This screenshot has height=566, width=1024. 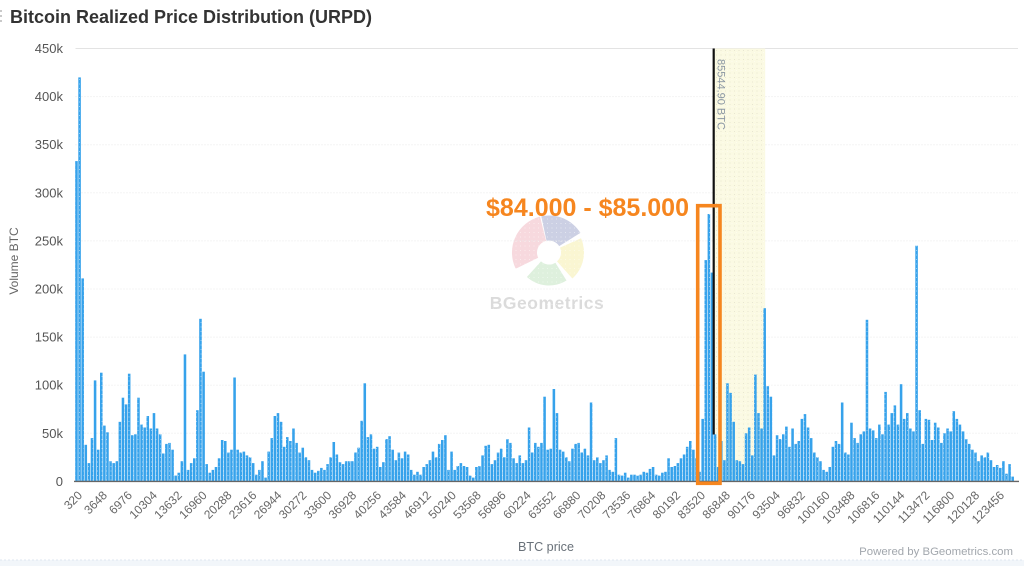 What do you see at coordinates (14, 261) in the screenshot?
I see `svg-text: Volume BTC` at bounding box center [14, 261].